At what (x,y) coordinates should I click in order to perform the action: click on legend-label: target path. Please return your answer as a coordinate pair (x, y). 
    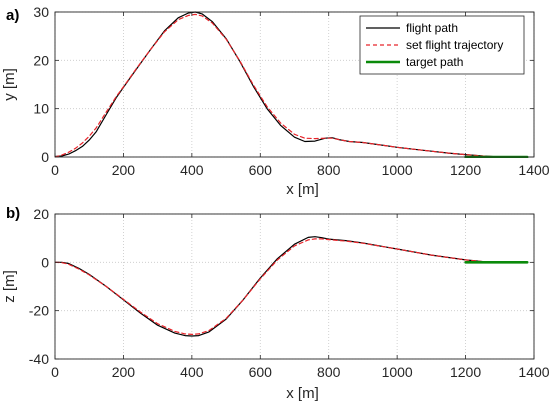
    Looking at the image, I should click on (434, 62).